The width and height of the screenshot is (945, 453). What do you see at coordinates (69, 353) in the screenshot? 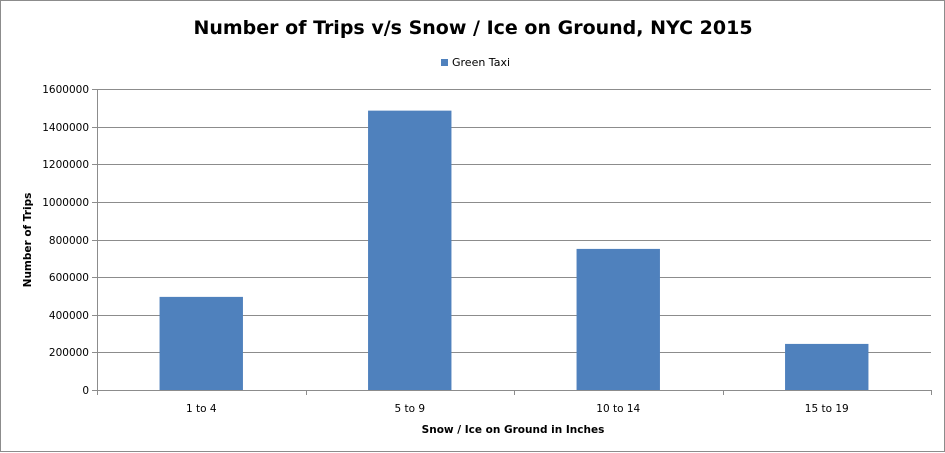
I see `y-tick-label: 200000` at bounding box center [69, 353].